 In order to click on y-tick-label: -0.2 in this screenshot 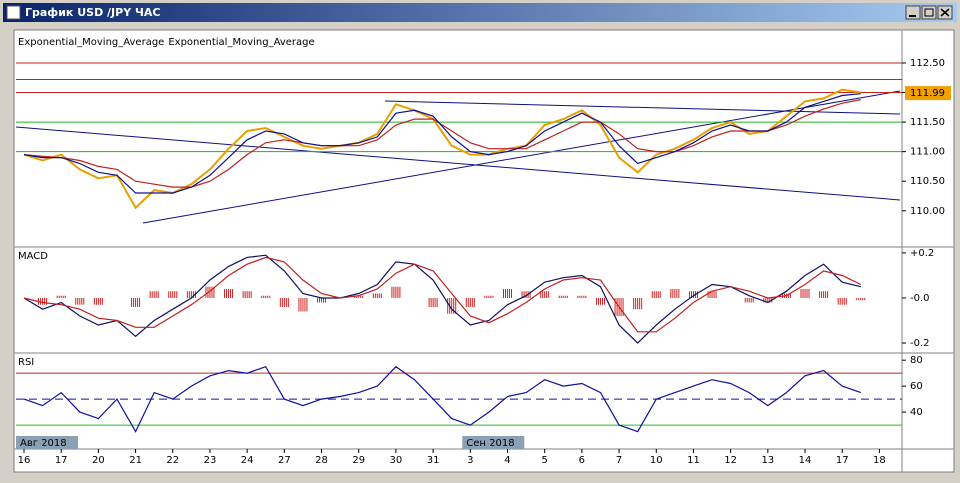, I will do `click(920, 343)`.